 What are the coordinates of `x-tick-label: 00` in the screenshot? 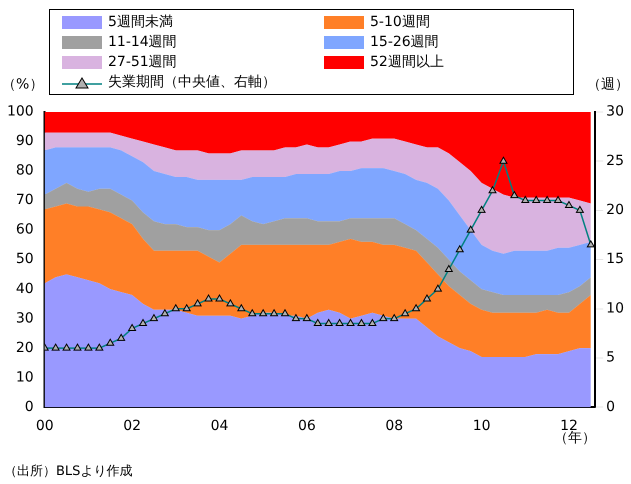 It's located at (45, 426).